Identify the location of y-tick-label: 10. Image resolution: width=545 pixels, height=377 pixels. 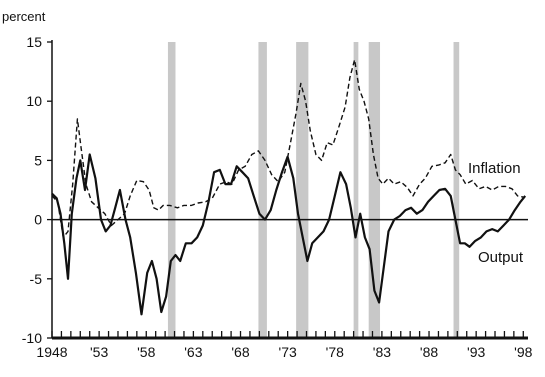
(34, 101).